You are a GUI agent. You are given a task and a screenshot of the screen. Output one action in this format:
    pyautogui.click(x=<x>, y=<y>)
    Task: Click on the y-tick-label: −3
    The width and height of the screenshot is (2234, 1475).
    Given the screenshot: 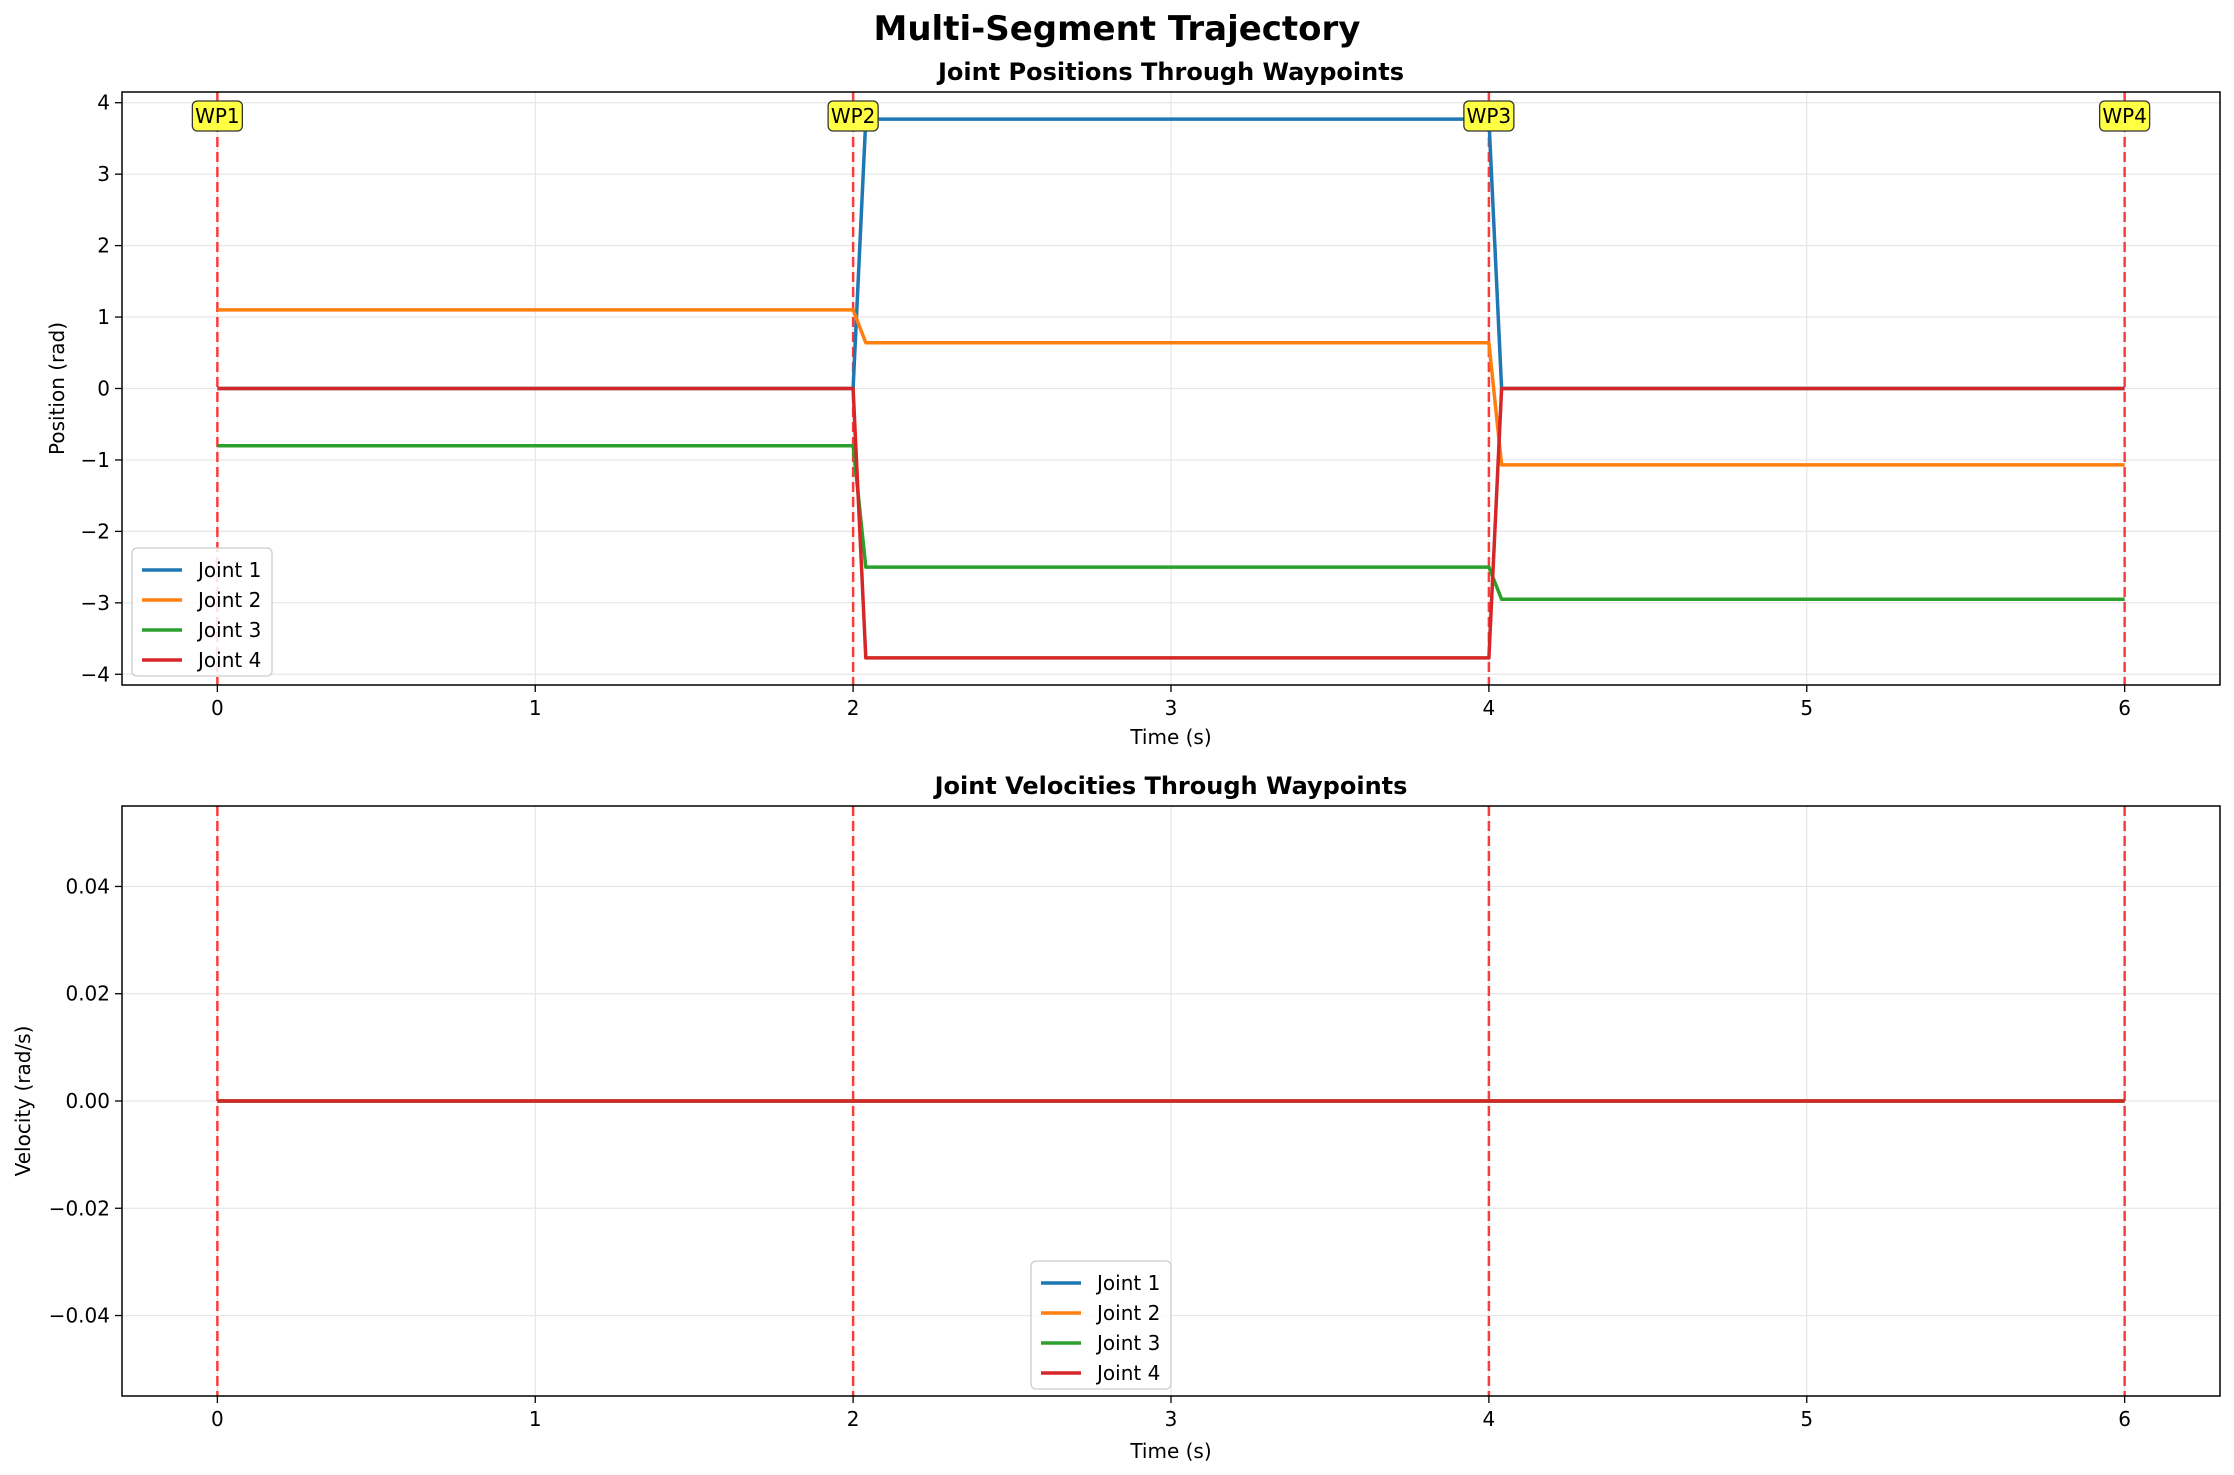 What is the action you would take?
    pyautogui.click(x=95, y=603)
    